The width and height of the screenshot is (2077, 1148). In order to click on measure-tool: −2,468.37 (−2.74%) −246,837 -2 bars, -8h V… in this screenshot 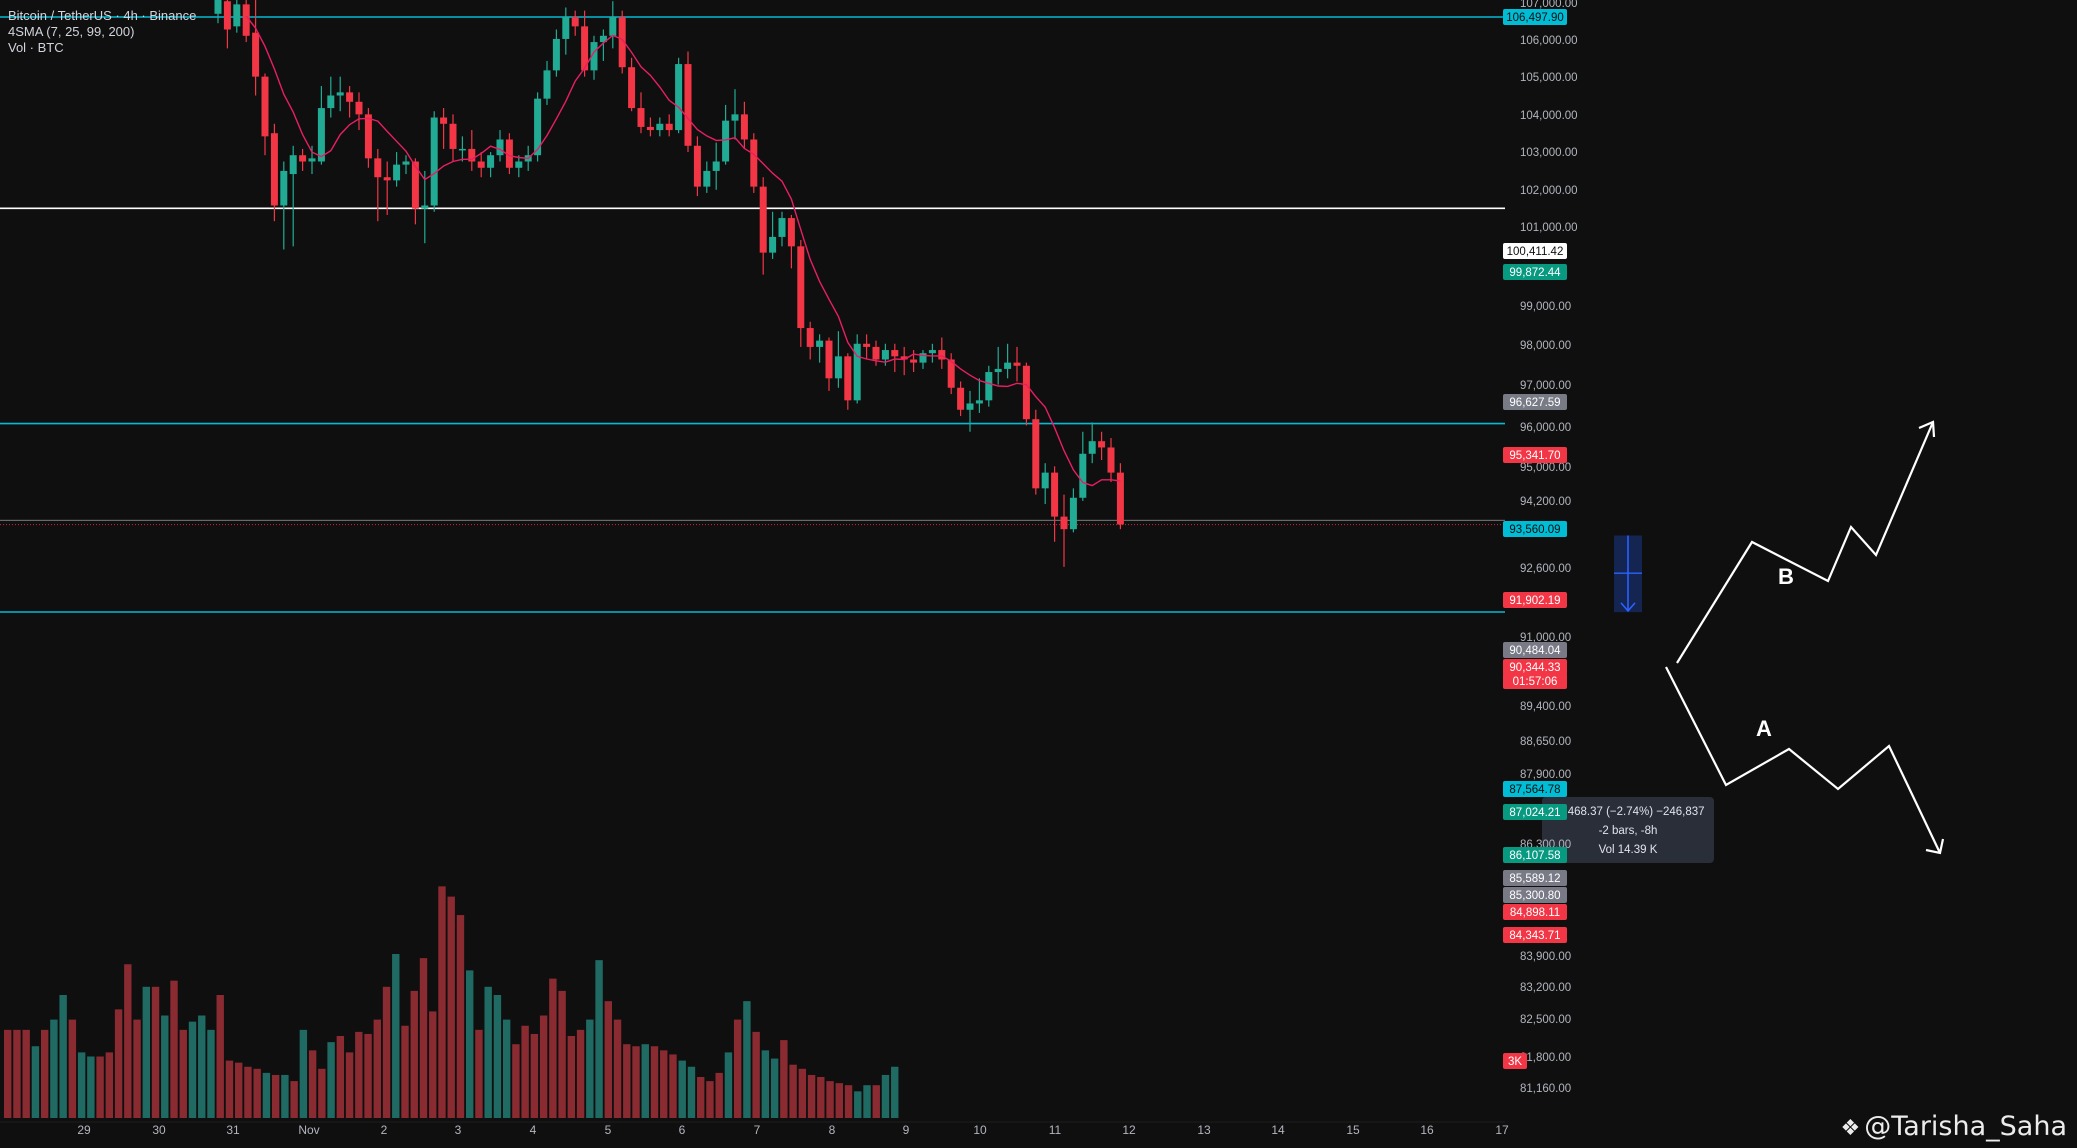, I will do `click(1628, 699)`.